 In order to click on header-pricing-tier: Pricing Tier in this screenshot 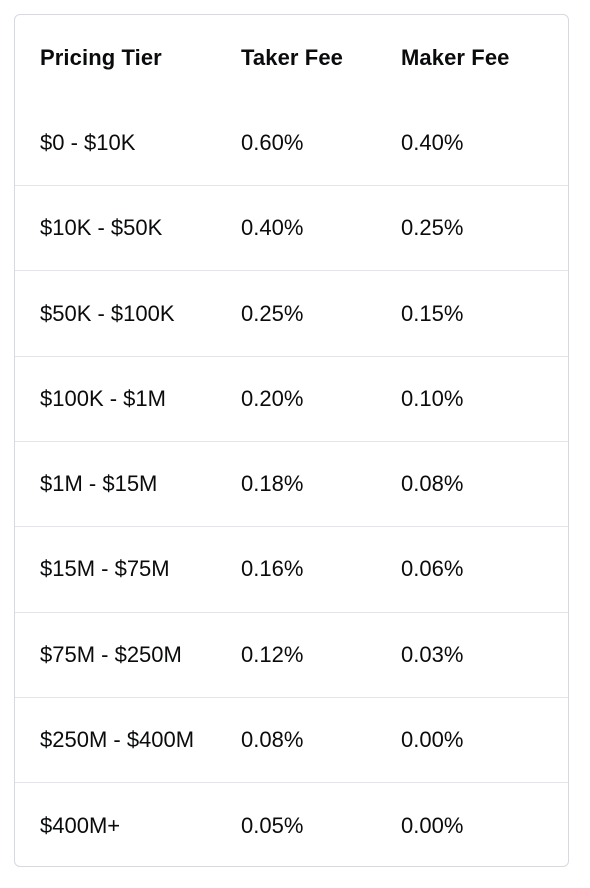, I will do `click(101, 57)`.